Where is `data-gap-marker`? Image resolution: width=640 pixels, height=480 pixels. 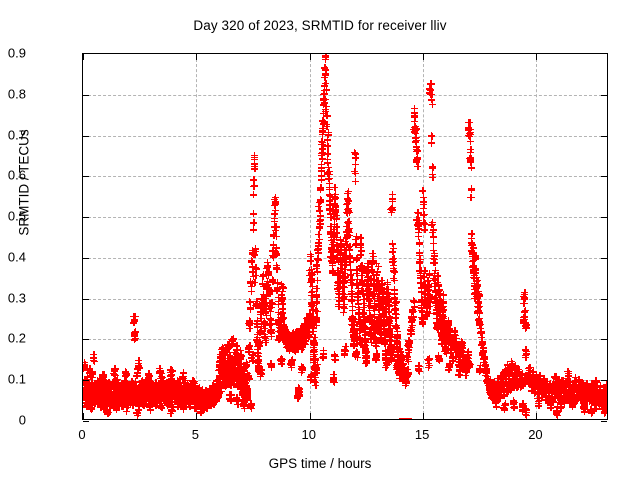
data-gap-marker is located at coordinates (405, 418).